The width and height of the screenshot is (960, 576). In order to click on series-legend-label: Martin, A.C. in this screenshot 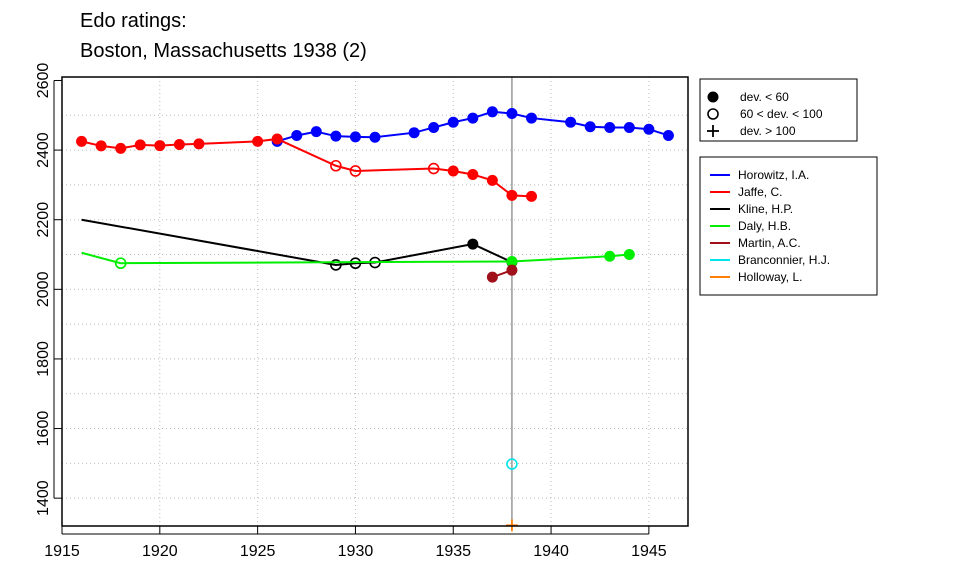, I will do `click(769, 243)`.